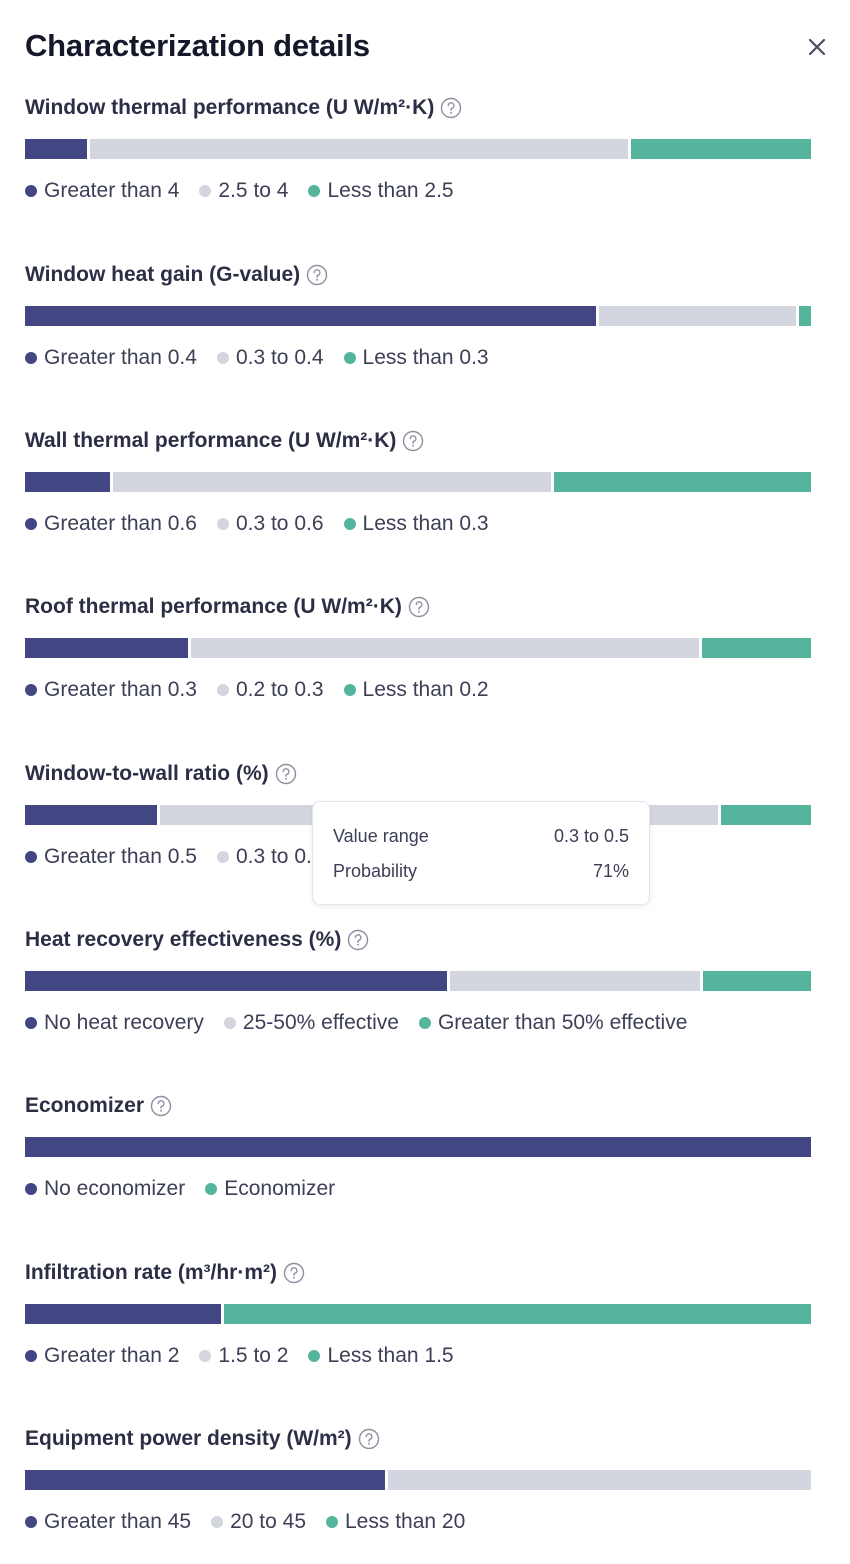 The height and width of the screenshot is (1564, 850). Describe the element at coordinates (437, 46) in the screenshot. I see `panel-header: Characterization details` at that location.